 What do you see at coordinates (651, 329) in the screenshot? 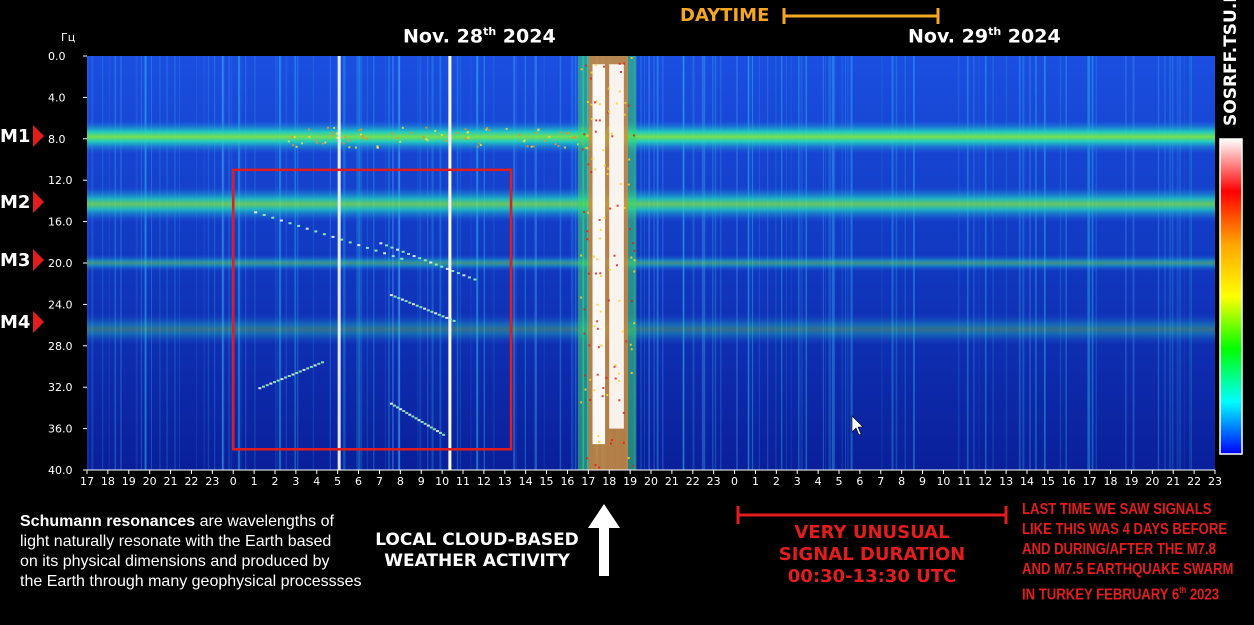
I see `resonance-band-m4` at bounding box center [651, 329].